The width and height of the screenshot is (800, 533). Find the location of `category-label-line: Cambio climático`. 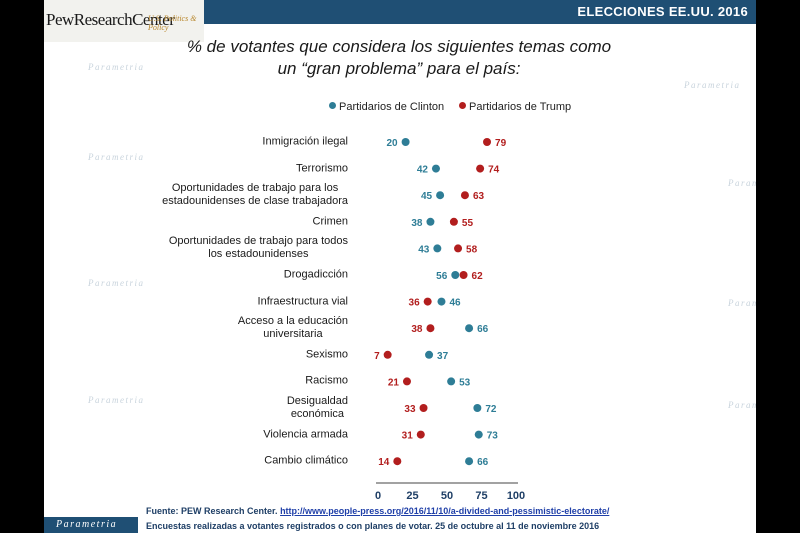

category-label-line: Cambio climático is located at coordinates (306, 460).